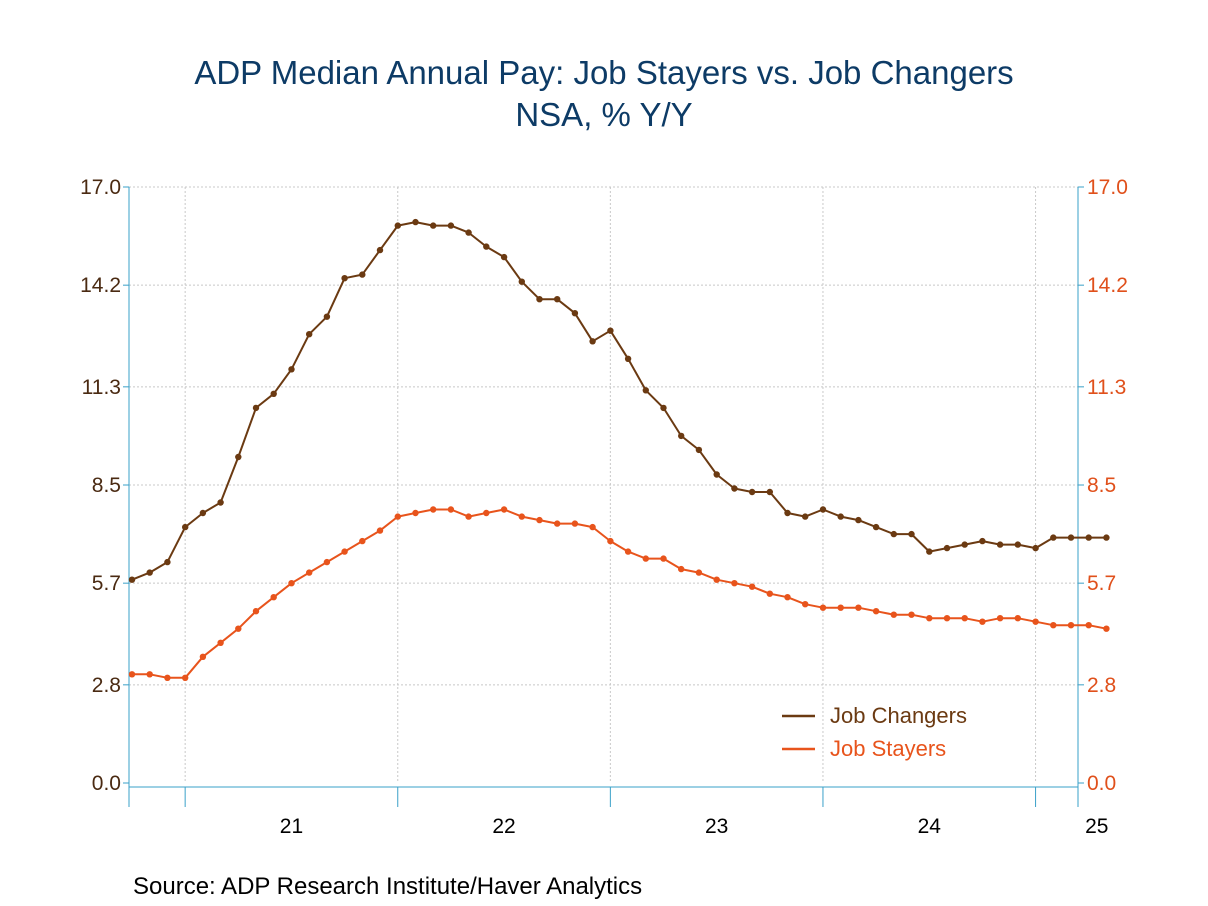  I want to click on y-tick-label-right: 11.3, so click(1106, 387).